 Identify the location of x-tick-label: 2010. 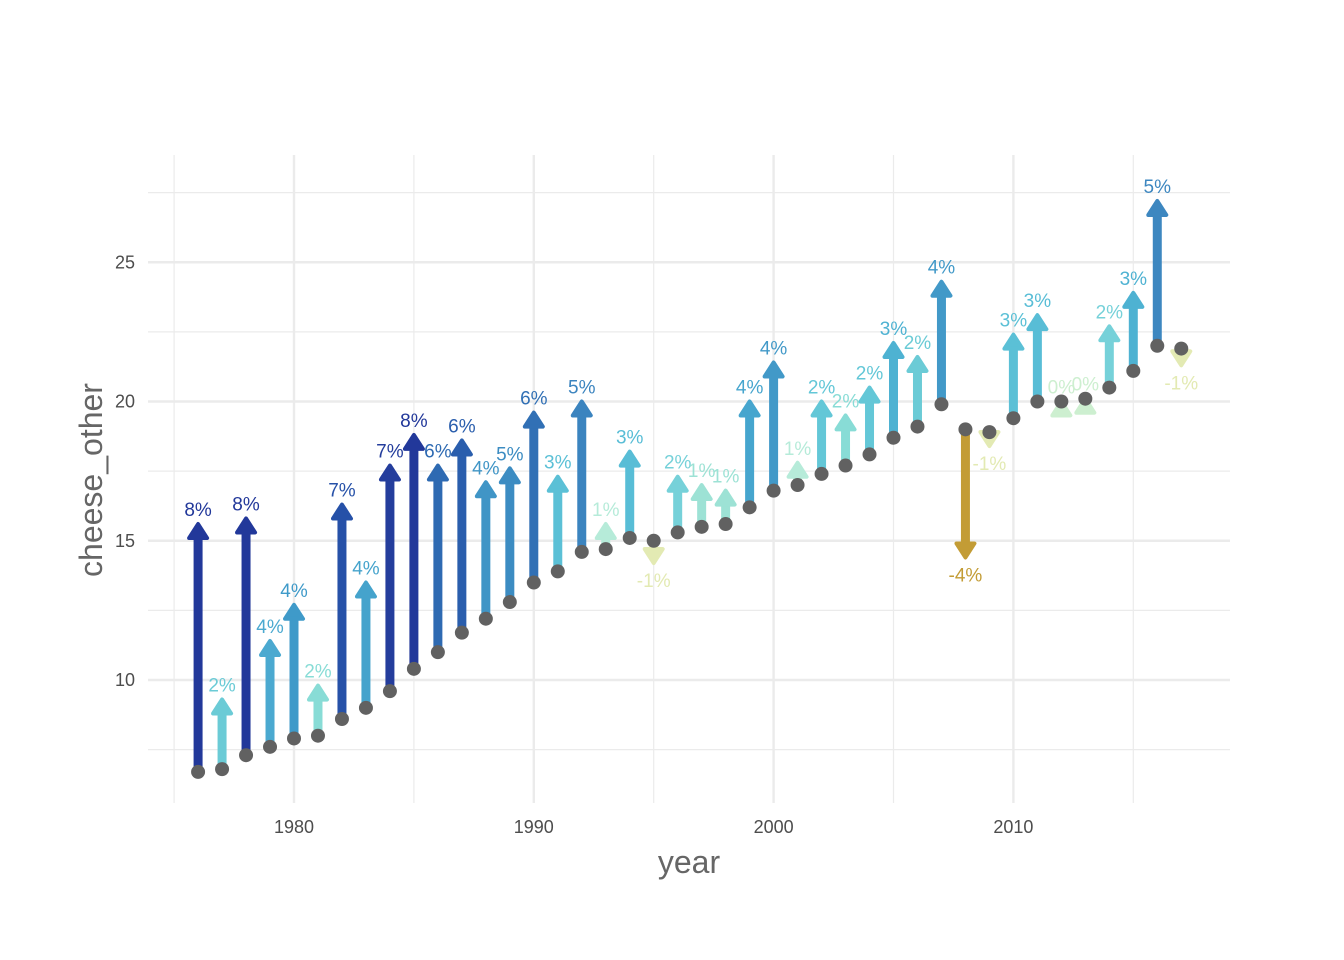
(1013, 827).